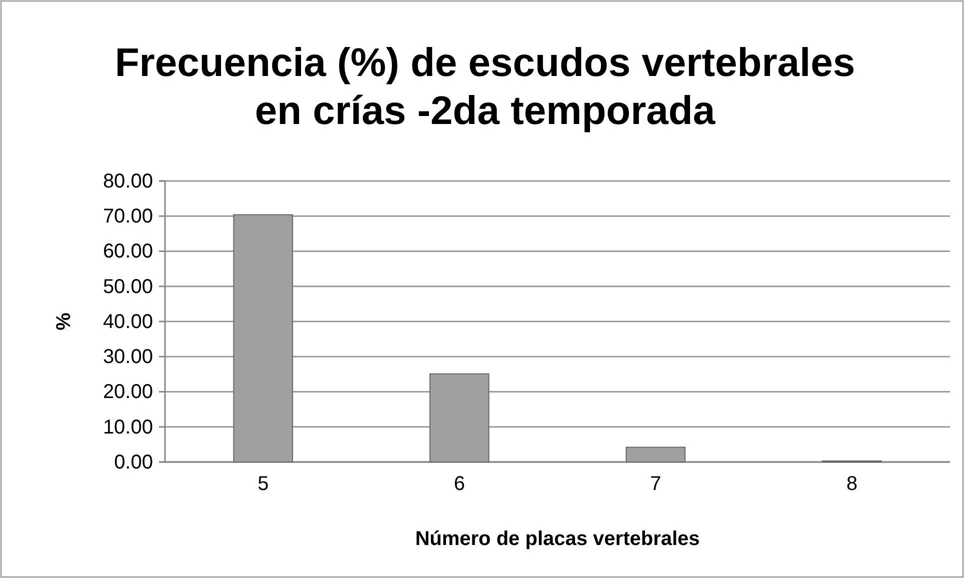 Image resolution: width=964 pixels, height=578 pixels. What do you see at coordinates (656, 484) in the screenshot?
I see `x-tick-label: 7` at bounding box center [656, 484].